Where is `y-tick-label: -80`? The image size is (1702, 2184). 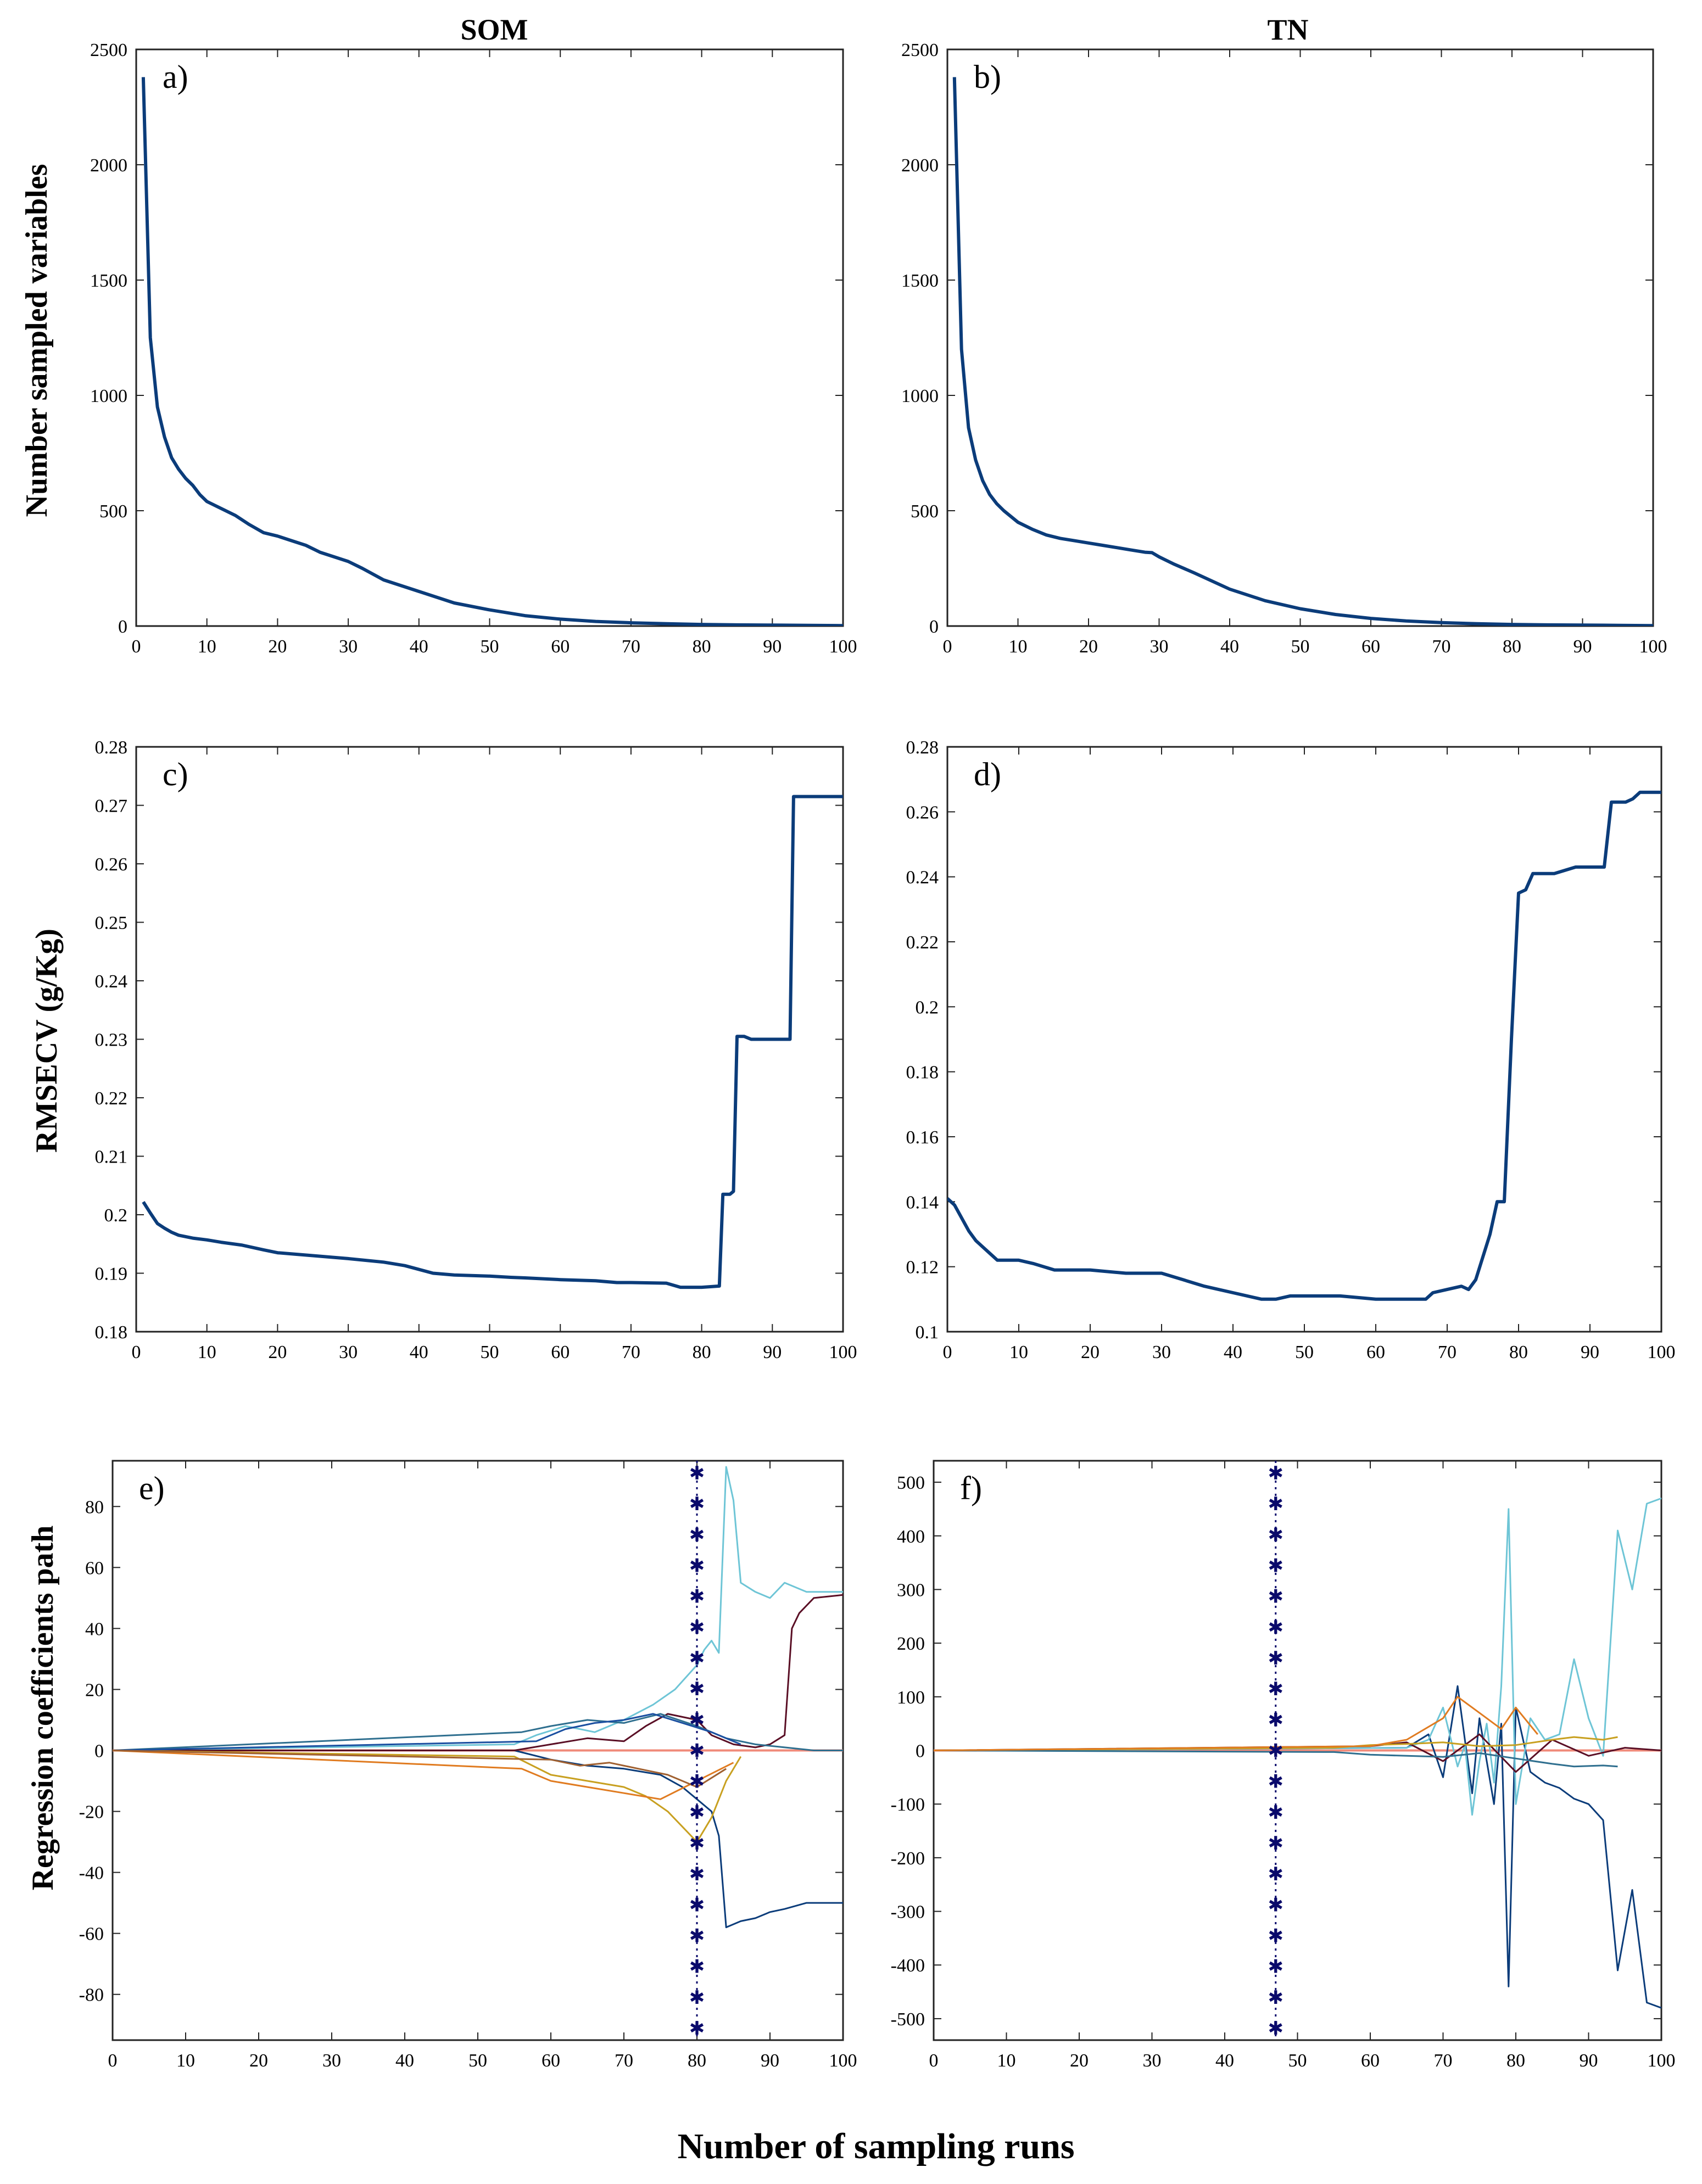
y-tick-label: -80 is located at coordinates (92, 1996).